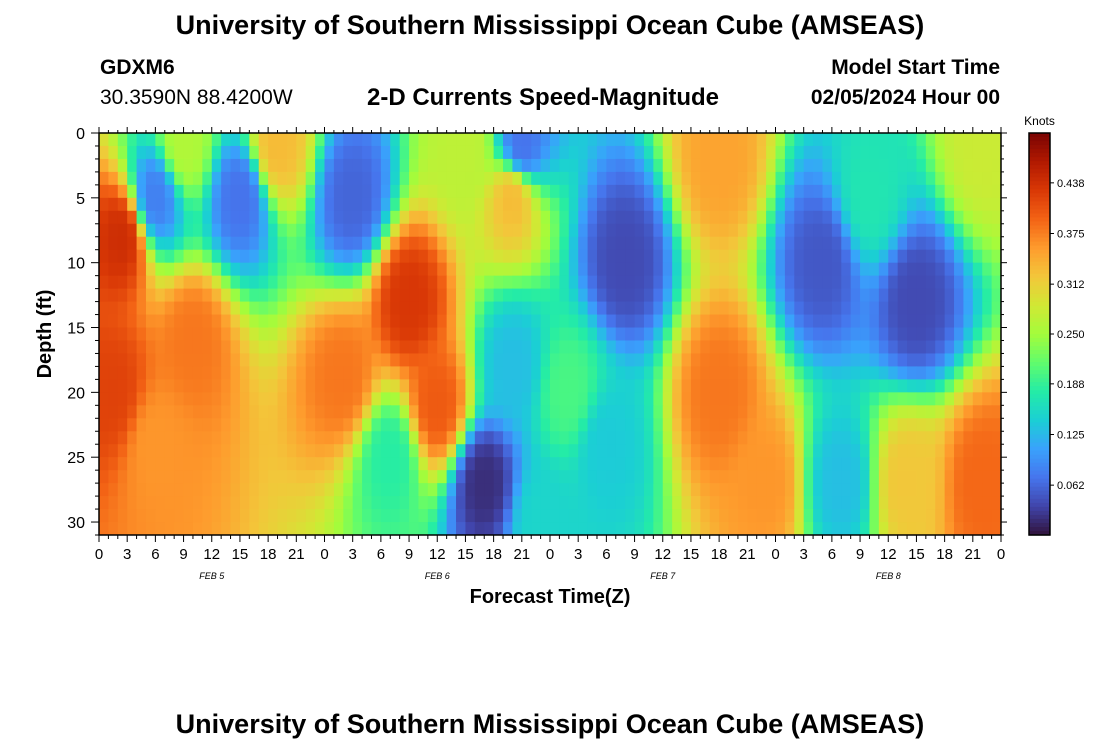  What do you see at coordinates (437, 554) in the screenshot?
I see `x-tick-label: 12` at bounding box center [437, 554].